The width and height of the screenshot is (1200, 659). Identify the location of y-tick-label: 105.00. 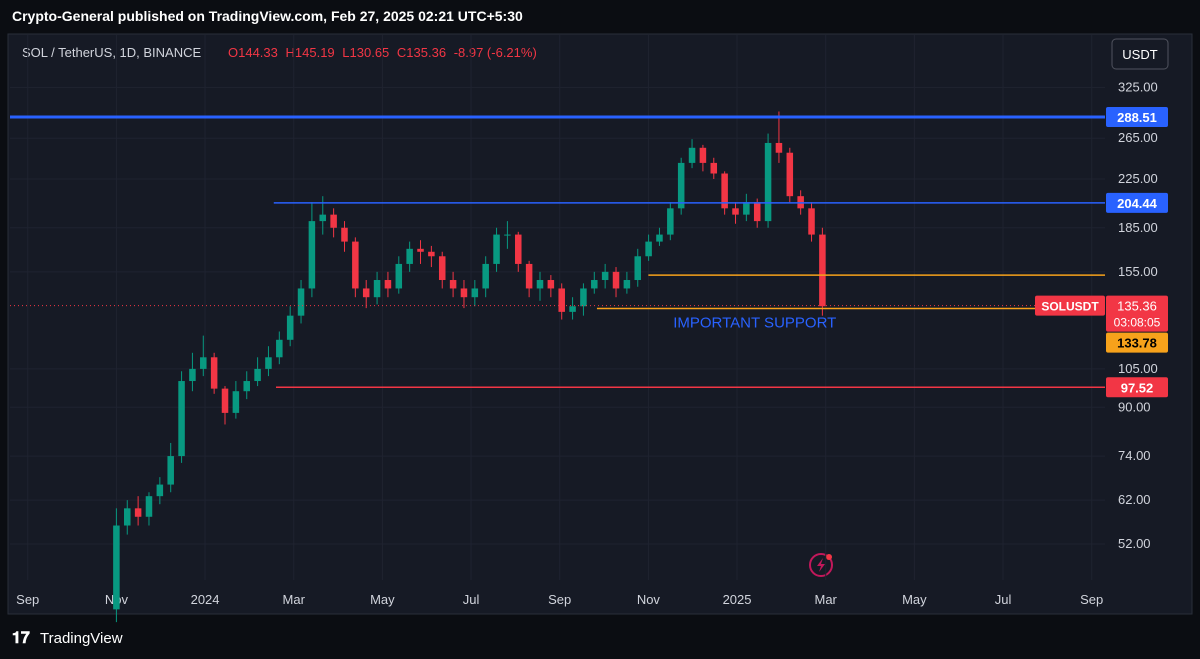
(1138, 368).